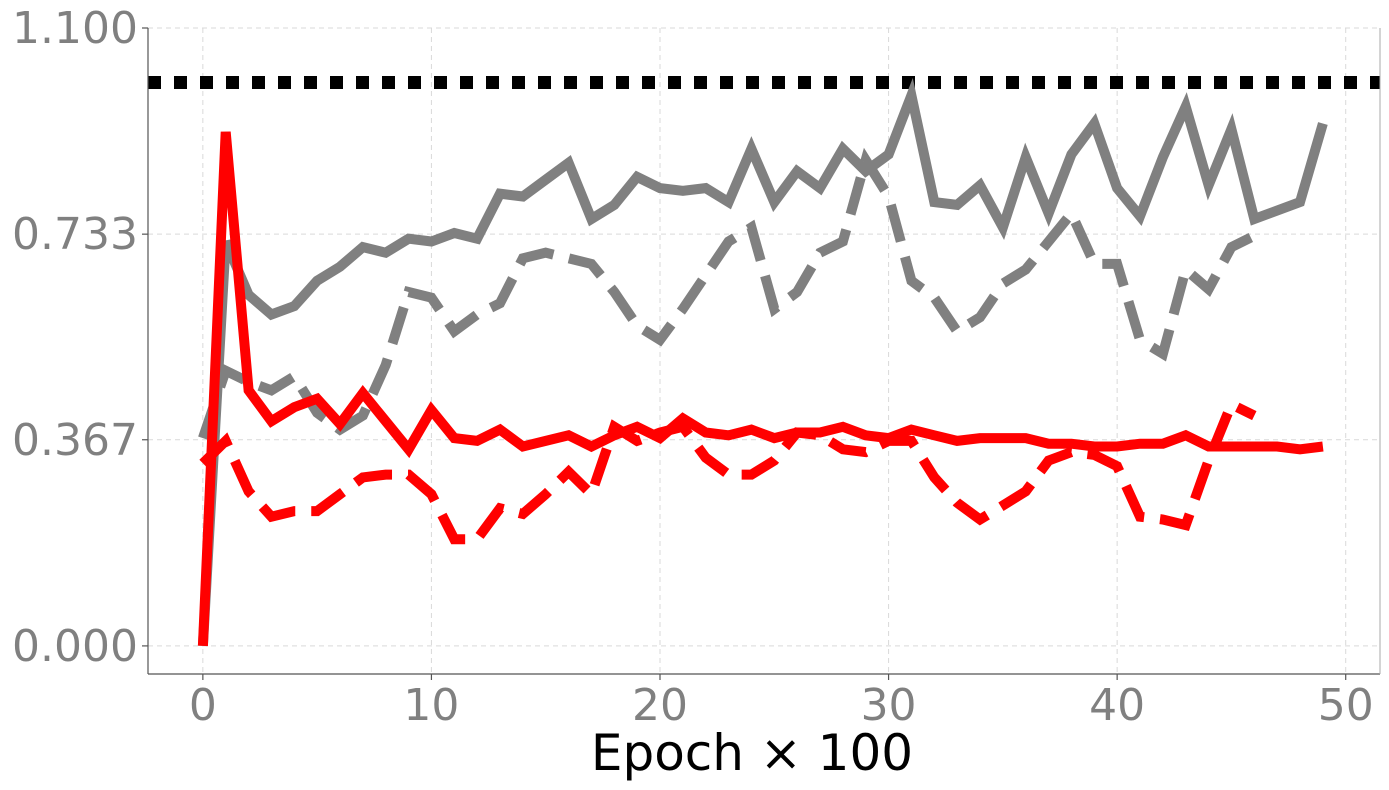 The height and width of the screenshot is (790, 1389). I want to click on y-tick-label: 0.000, so click(75, 646).